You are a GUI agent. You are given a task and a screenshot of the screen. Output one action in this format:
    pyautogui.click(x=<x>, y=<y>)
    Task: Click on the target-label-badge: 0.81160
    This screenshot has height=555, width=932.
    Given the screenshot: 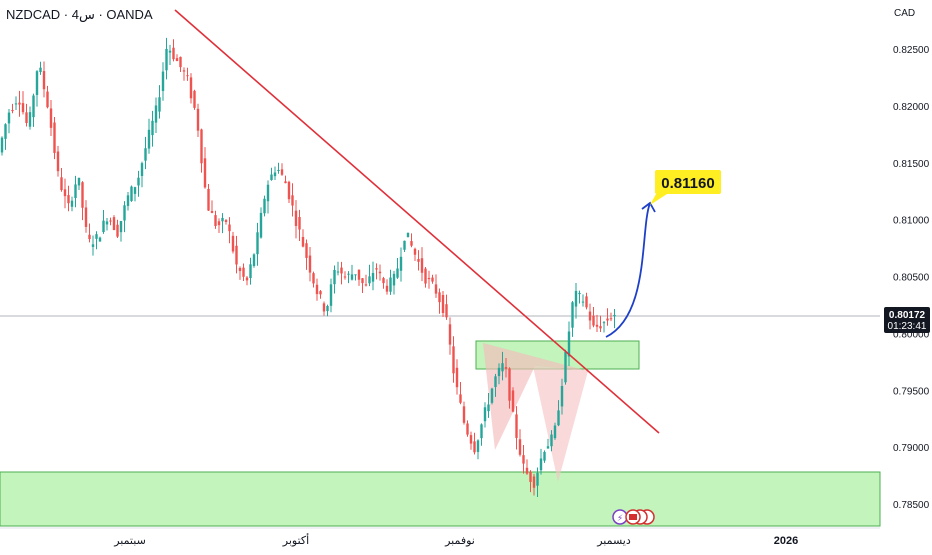 What is the action you would take?
    pyautogui.click(x=685, y=187)
    